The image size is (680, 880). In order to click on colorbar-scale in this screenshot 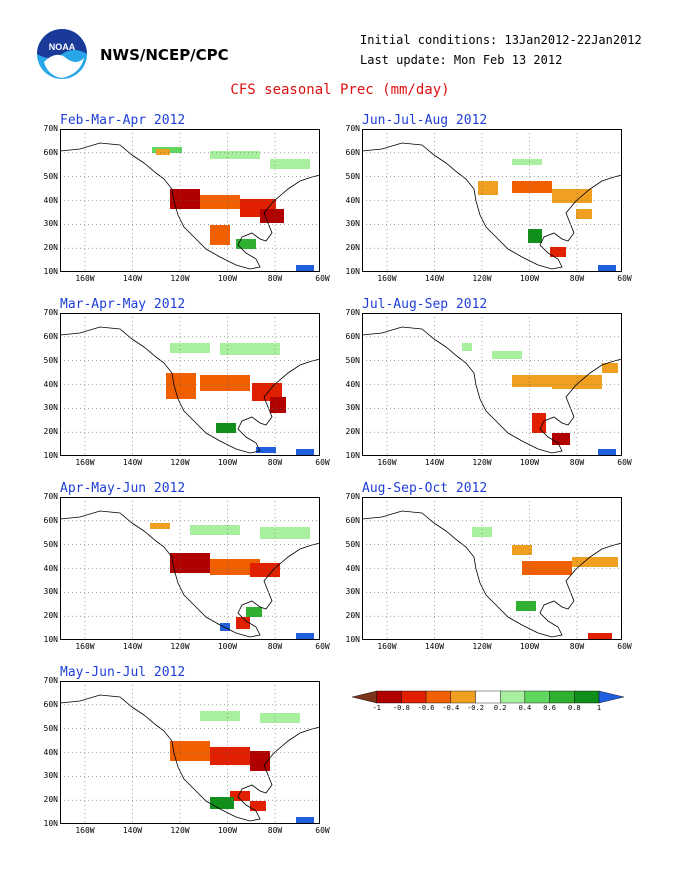, I will do `click(488, 697)`.